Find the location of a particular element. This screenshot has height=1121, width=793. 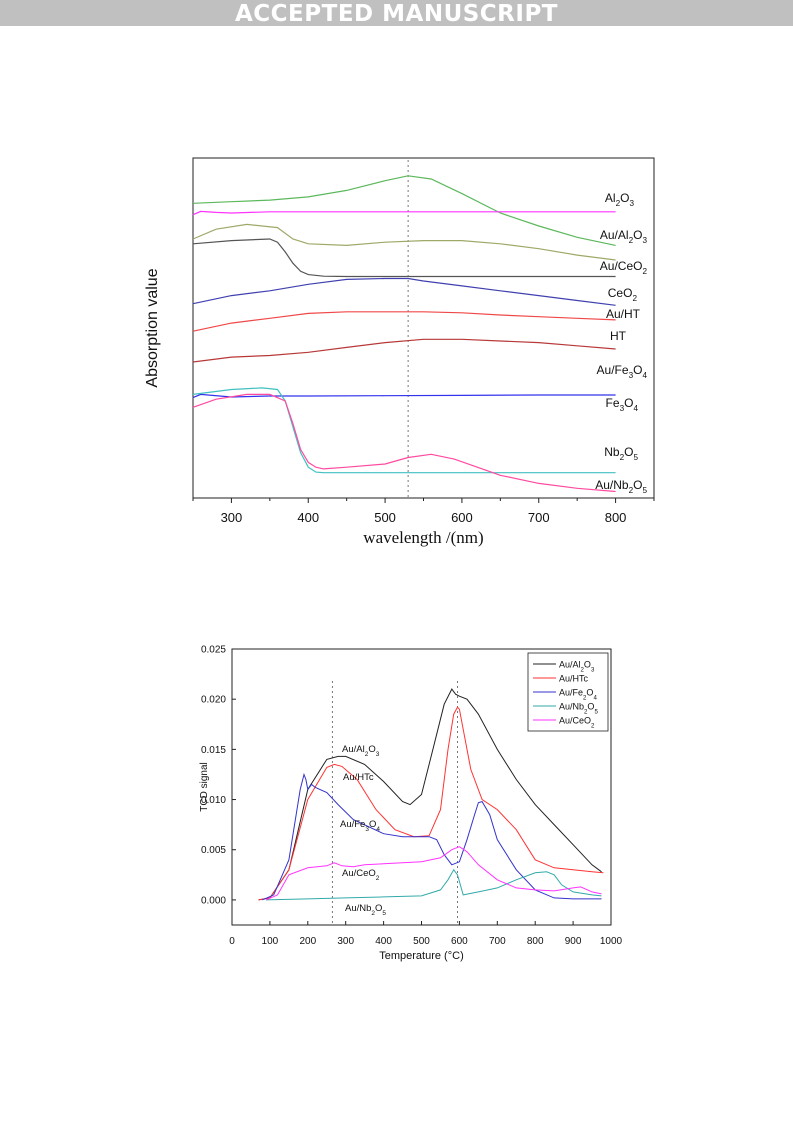

tpr-series-annotation: Au/HTc is located at coordinates (358, 777).